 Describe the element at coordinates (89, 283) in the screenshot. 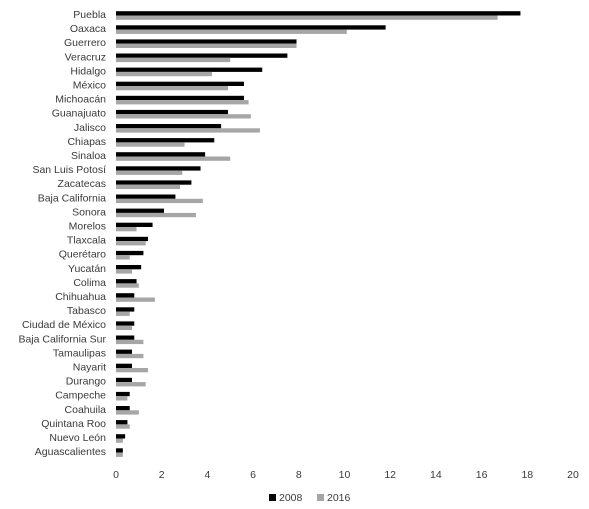

I see `category-label: Colima` at that location.